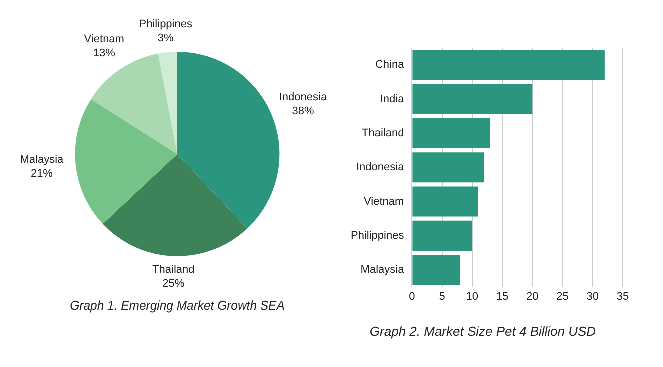 The image size is (663, 367). What do you see at coordinates (42, 160) in the screenshot?
I see `slice-label: Malaysia` at bounding box center [42, 160].